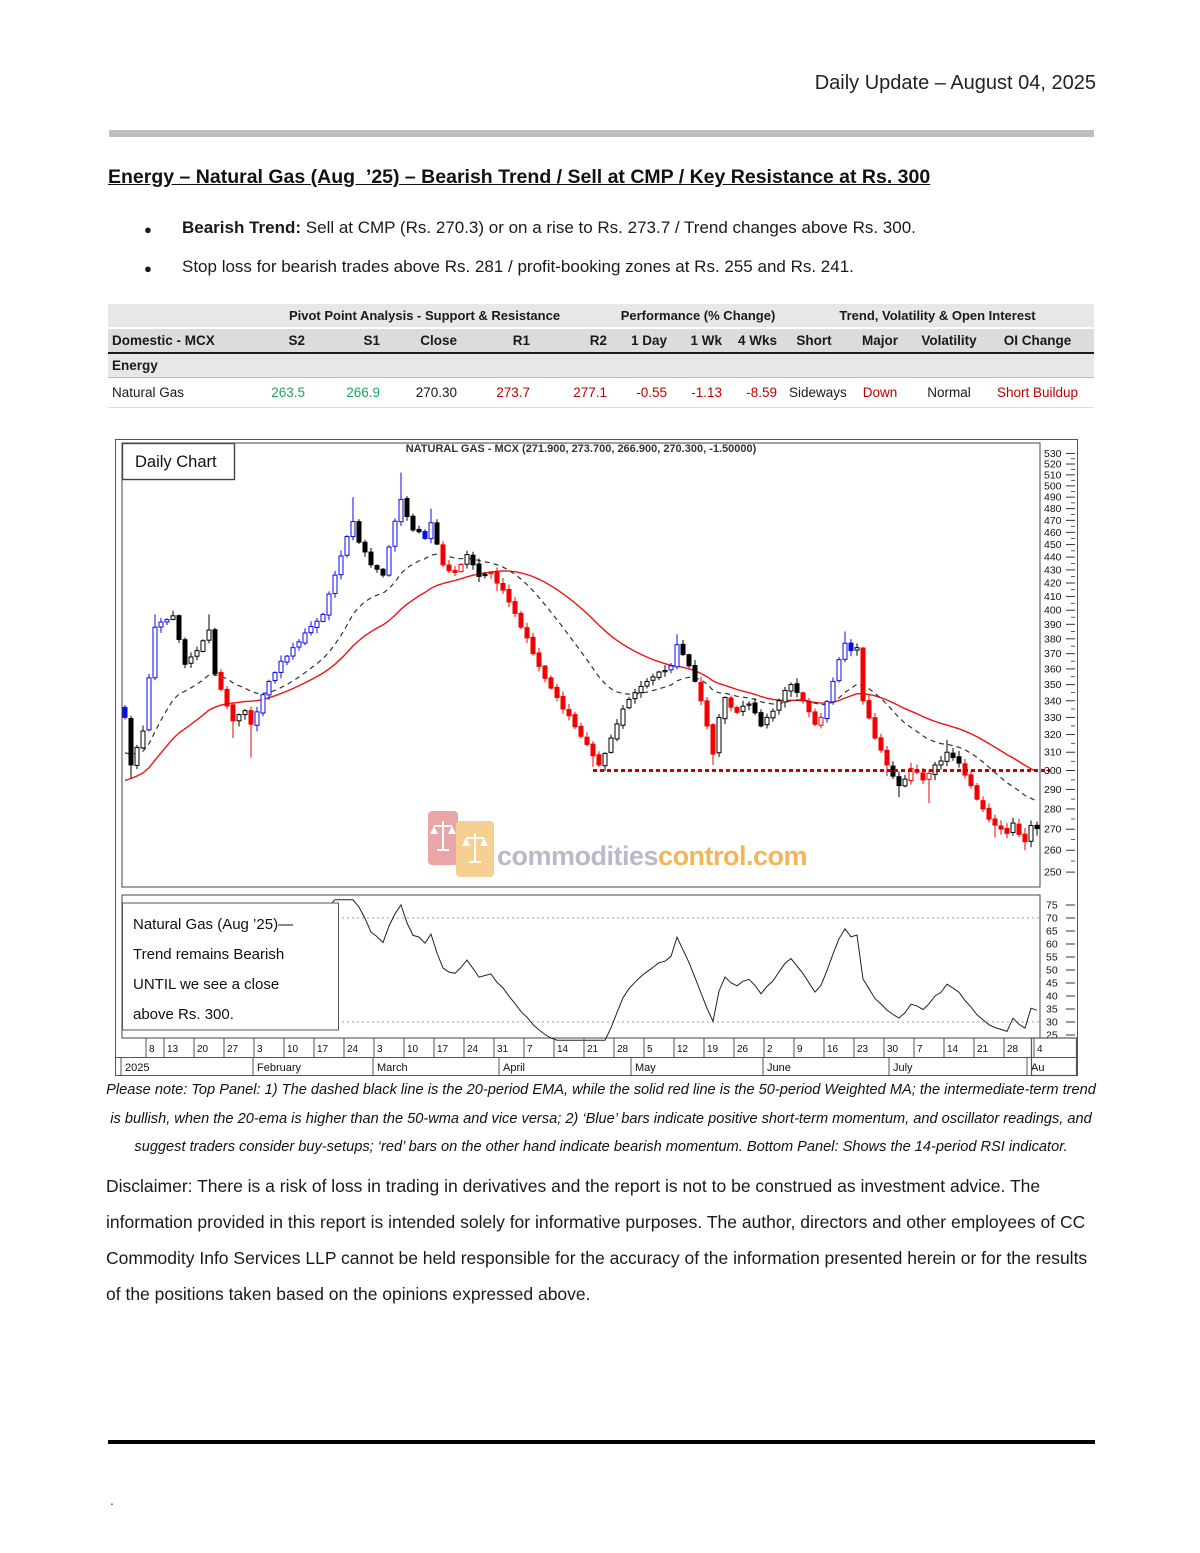 The height and width of the screenshot is (1553, 1200). Describe the element at coordinates (601, 365) in the screenshot. I see `section-label: Energy` at that location.